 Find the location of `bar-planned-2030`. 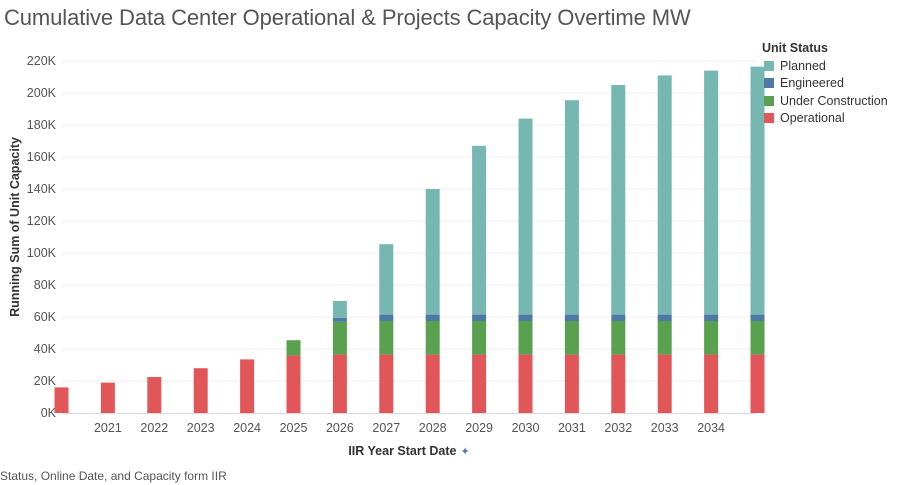

bar-planned-2030 is located at coordinates (525, 216).